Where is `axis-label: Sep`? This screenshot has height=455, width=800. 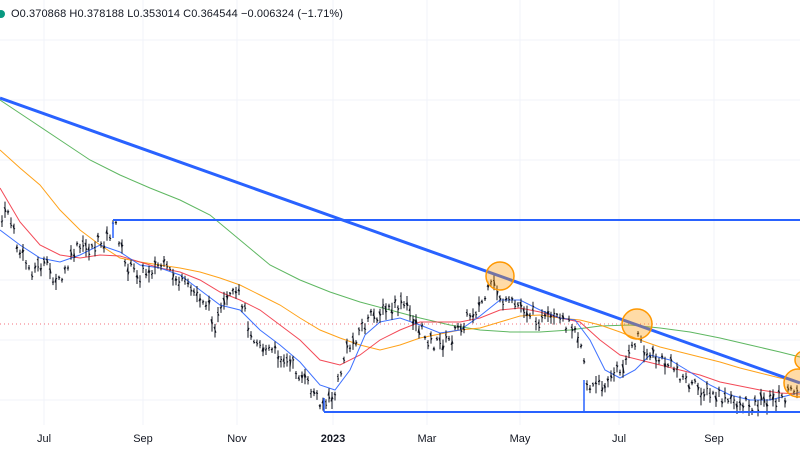 axis-label: Sep is located at coordinates (714, 439).